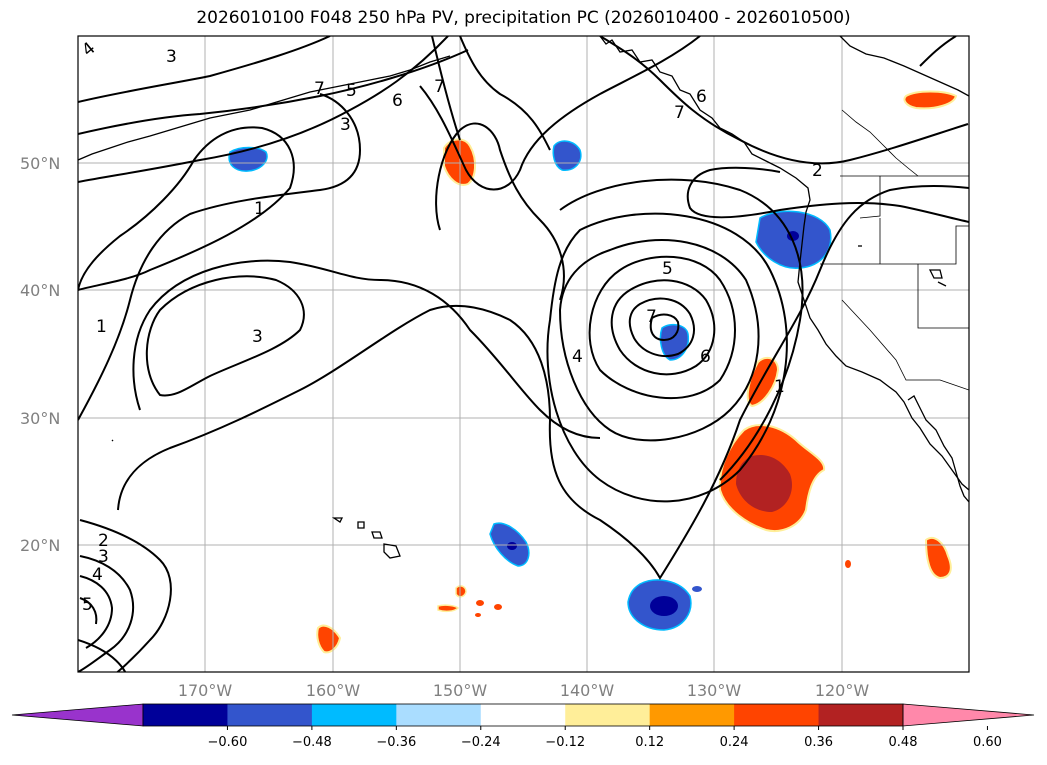 The height and width of the screenshot is (765, 1047). Describe the element at coordinates (77, 715) in the screenshot. I see `colorbar-extend-low` at that location.